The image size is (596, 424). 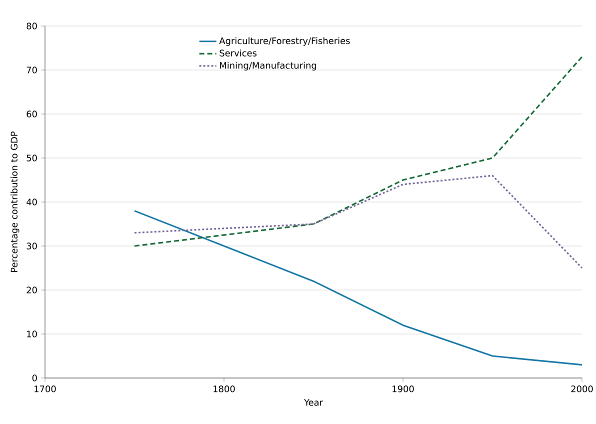 What do you see at coordinates (582, 389) in the screenshot?
I see `x-tick-label: 2000` at bounding box center [582, 389].